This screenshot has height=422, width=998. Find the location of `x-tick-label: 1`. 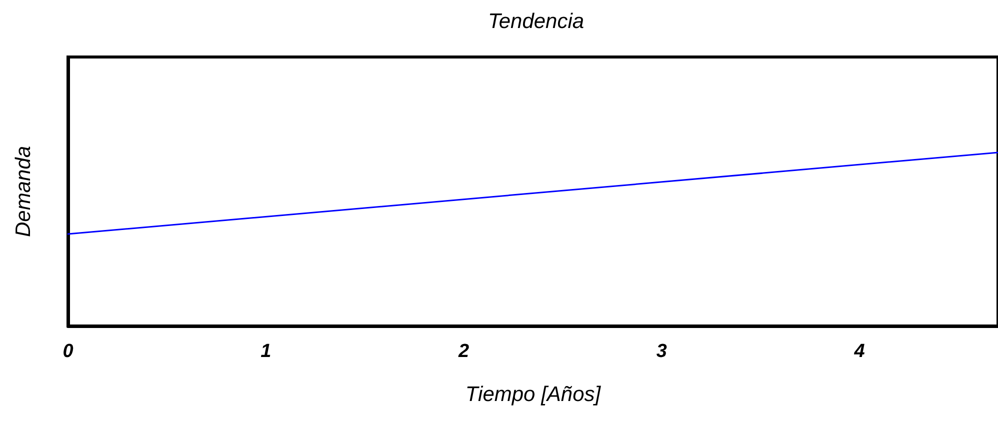

x-tick-label: 1 is located at coordinates (266, 351).